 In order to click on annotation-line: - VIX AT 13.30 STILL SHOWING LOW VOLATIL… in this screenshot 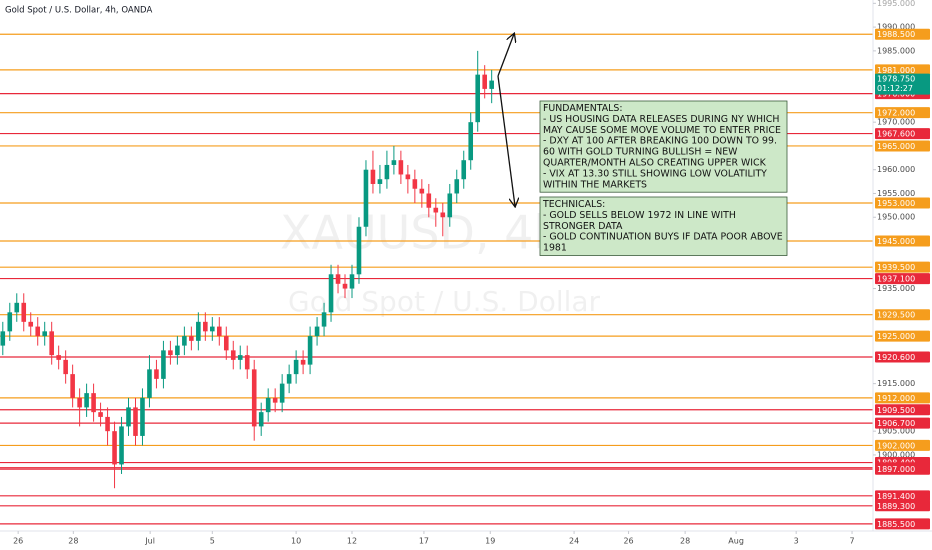, I will do `click(655, 173)`.